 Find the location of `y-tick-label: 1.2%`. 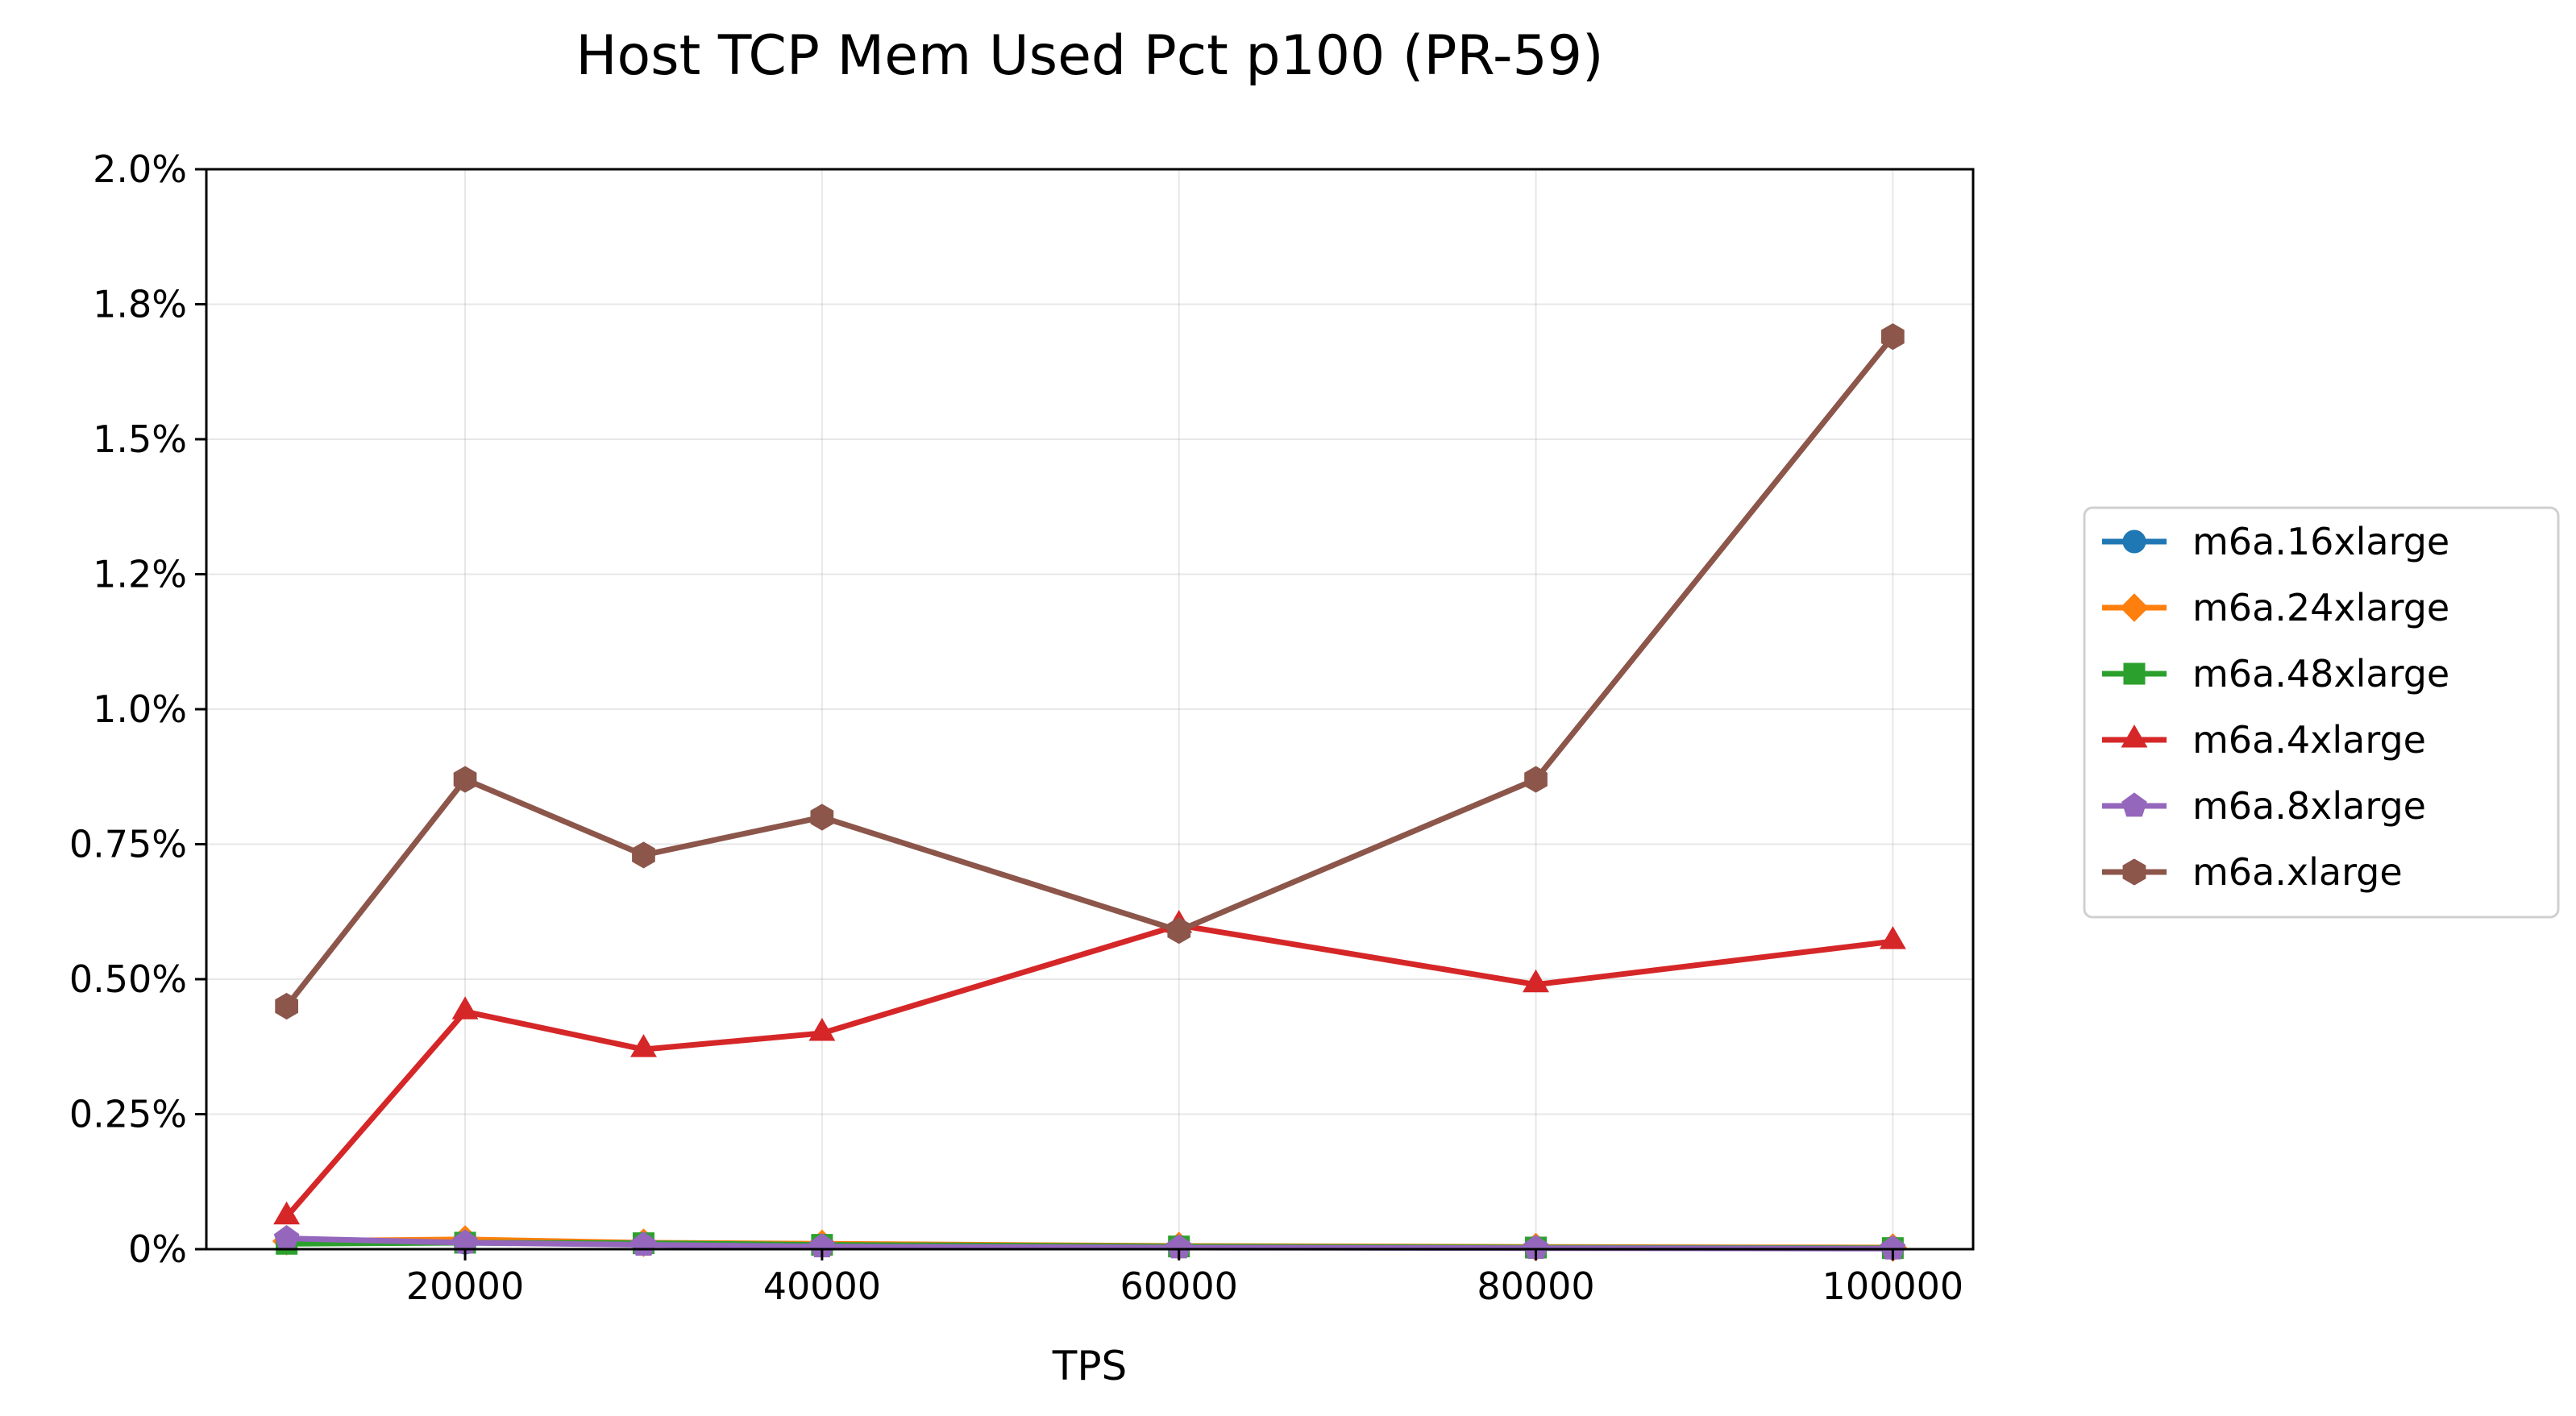

y-tick-label: 1.2% is located at coordinates (140, 574).